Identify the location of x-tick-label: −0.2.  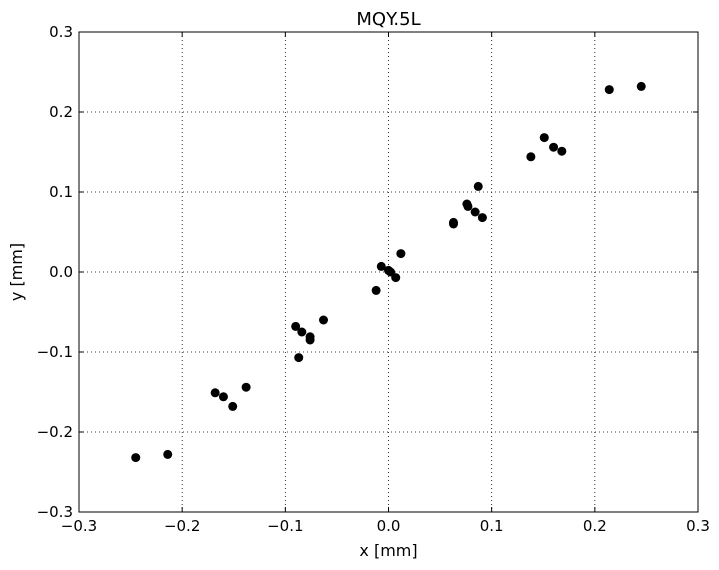
(182, 526).